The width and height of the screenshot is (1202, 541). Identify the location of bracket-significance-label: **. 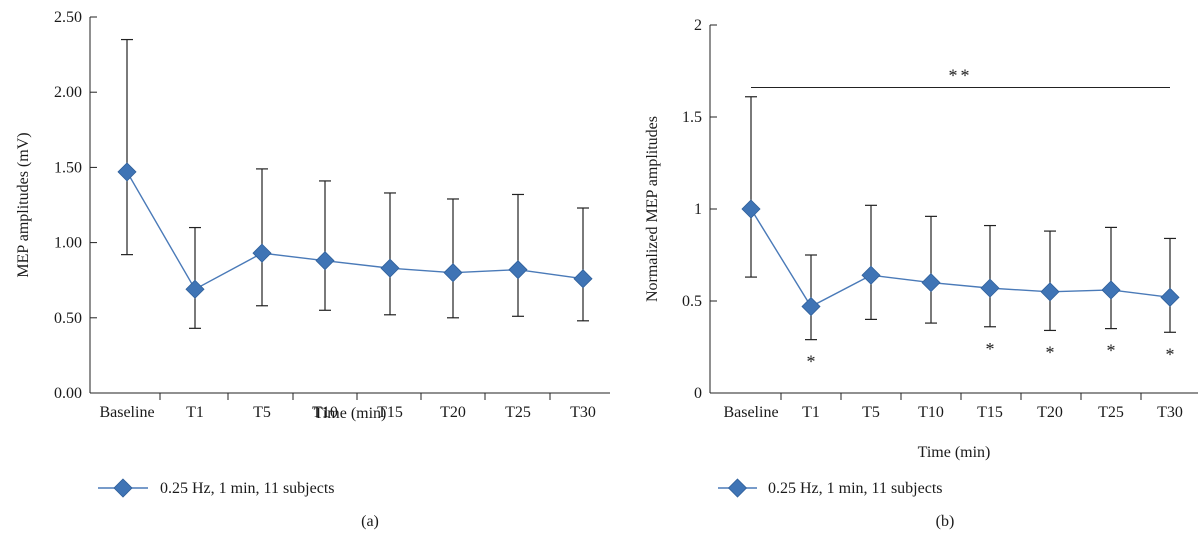
(961, 76).